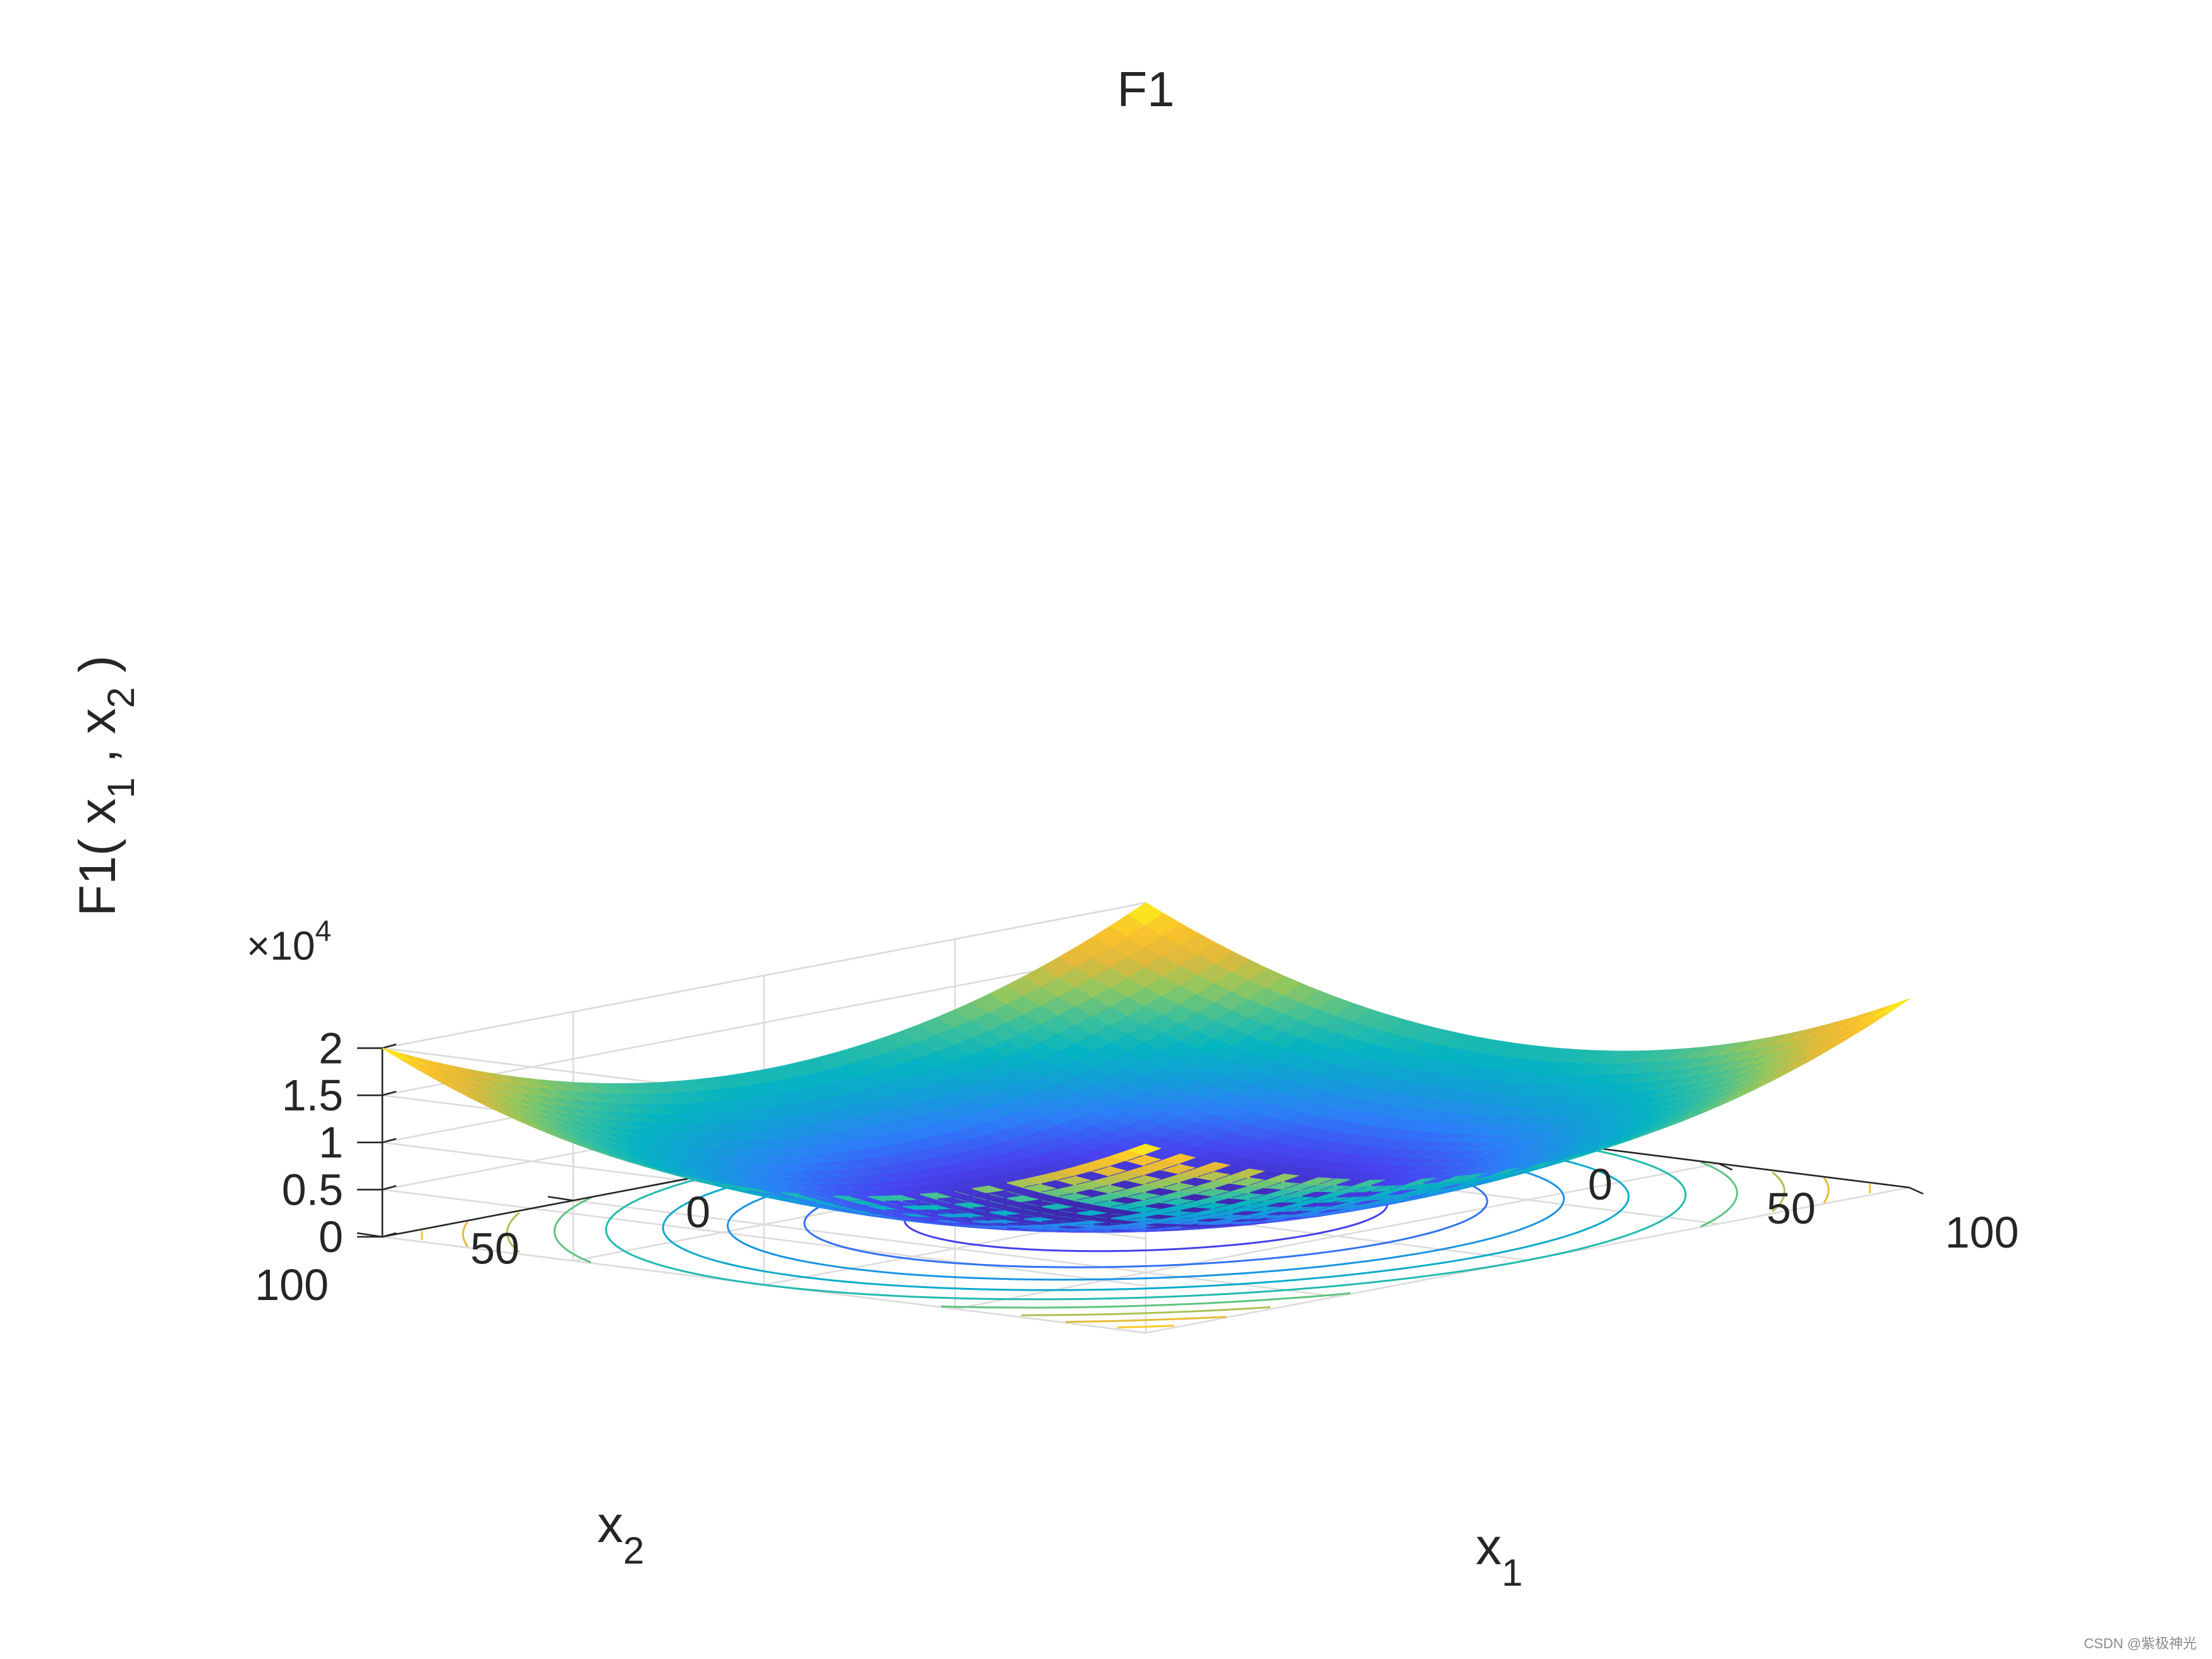  What do you see at coordinates (1600, 1184) in the screenshot?
I see `x-tick-label: 0` at bounding box center [1600, 1184].